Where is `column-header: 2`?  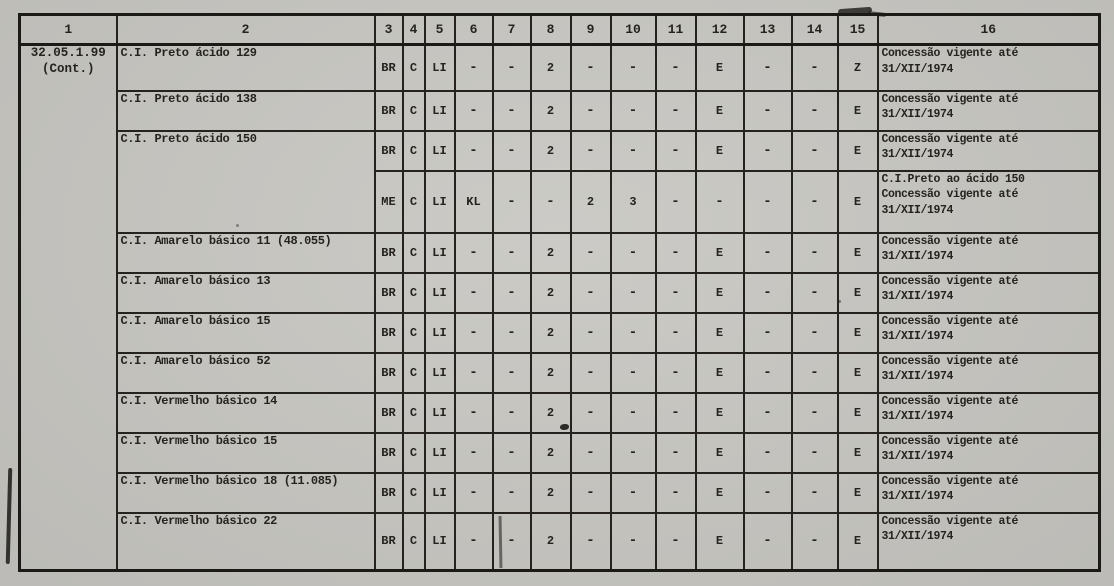
column-header: 2 is located at coordinates (245, 29).